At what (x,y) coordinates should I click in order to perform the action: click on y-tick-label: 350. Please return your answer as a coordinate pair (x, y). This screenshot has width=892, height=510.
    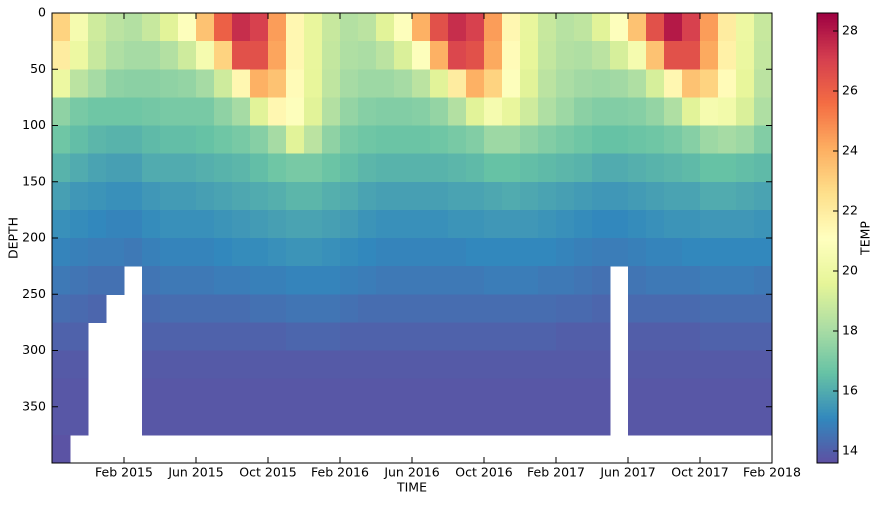
    Looking at the image, I should click on (34, 405).